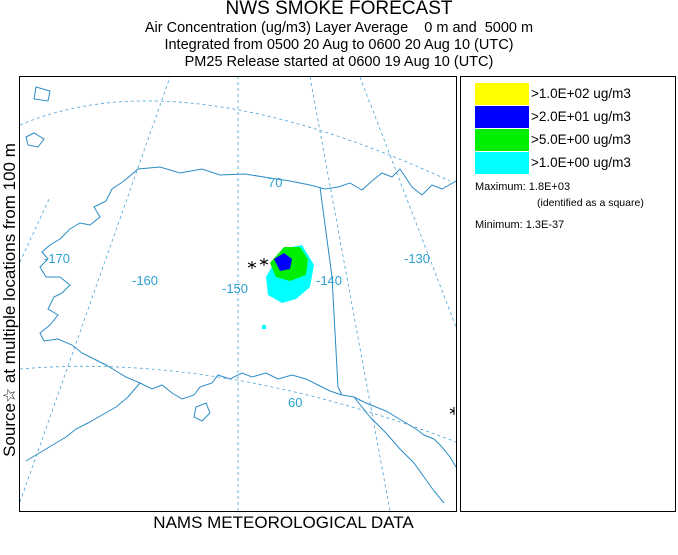 The width and height of the screenshot is (678, 555). I want to click on legend-item: >1.0E+02 ug/m3, so click(573, 94).